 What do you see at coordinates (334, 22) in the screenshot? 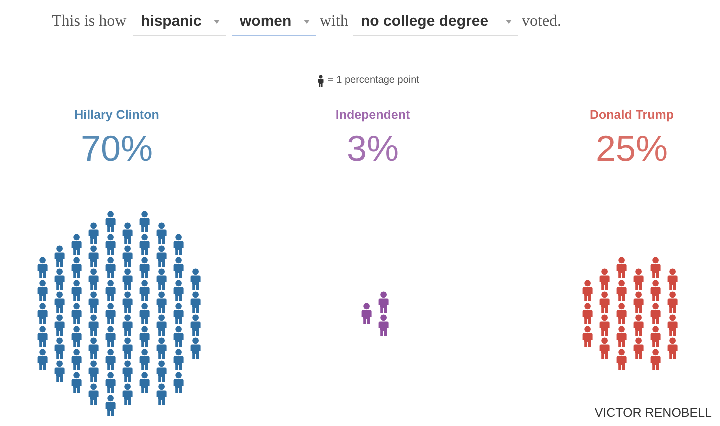
I see `text: with` at bounding box center [334, 22].